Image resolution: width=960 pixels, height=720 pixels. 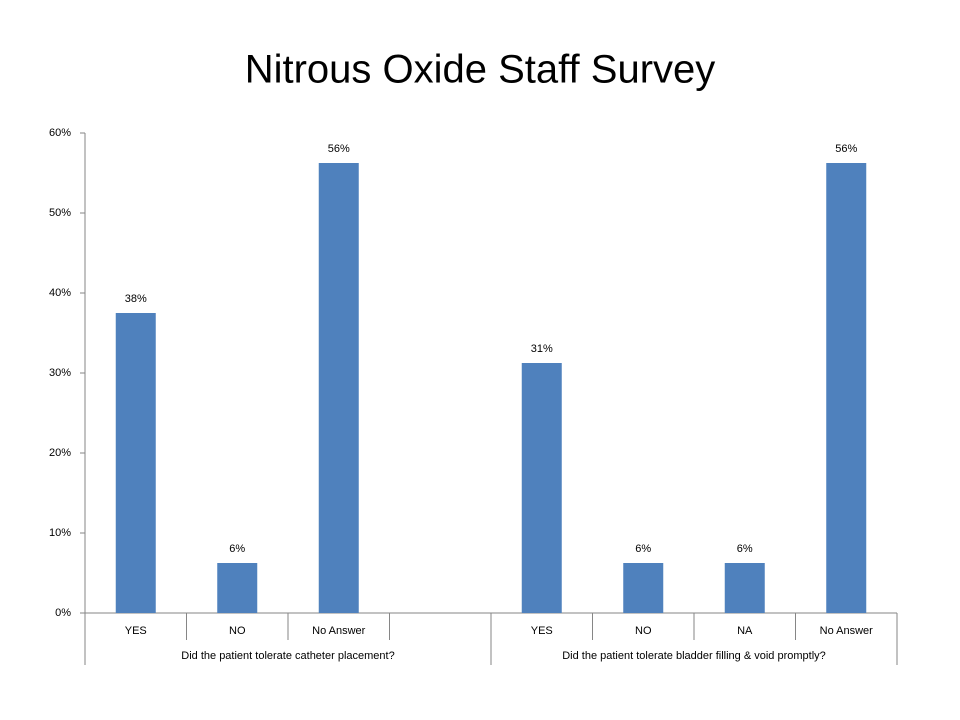 I want to click on y-tick-label: 20%, so click(x=60, y=453).